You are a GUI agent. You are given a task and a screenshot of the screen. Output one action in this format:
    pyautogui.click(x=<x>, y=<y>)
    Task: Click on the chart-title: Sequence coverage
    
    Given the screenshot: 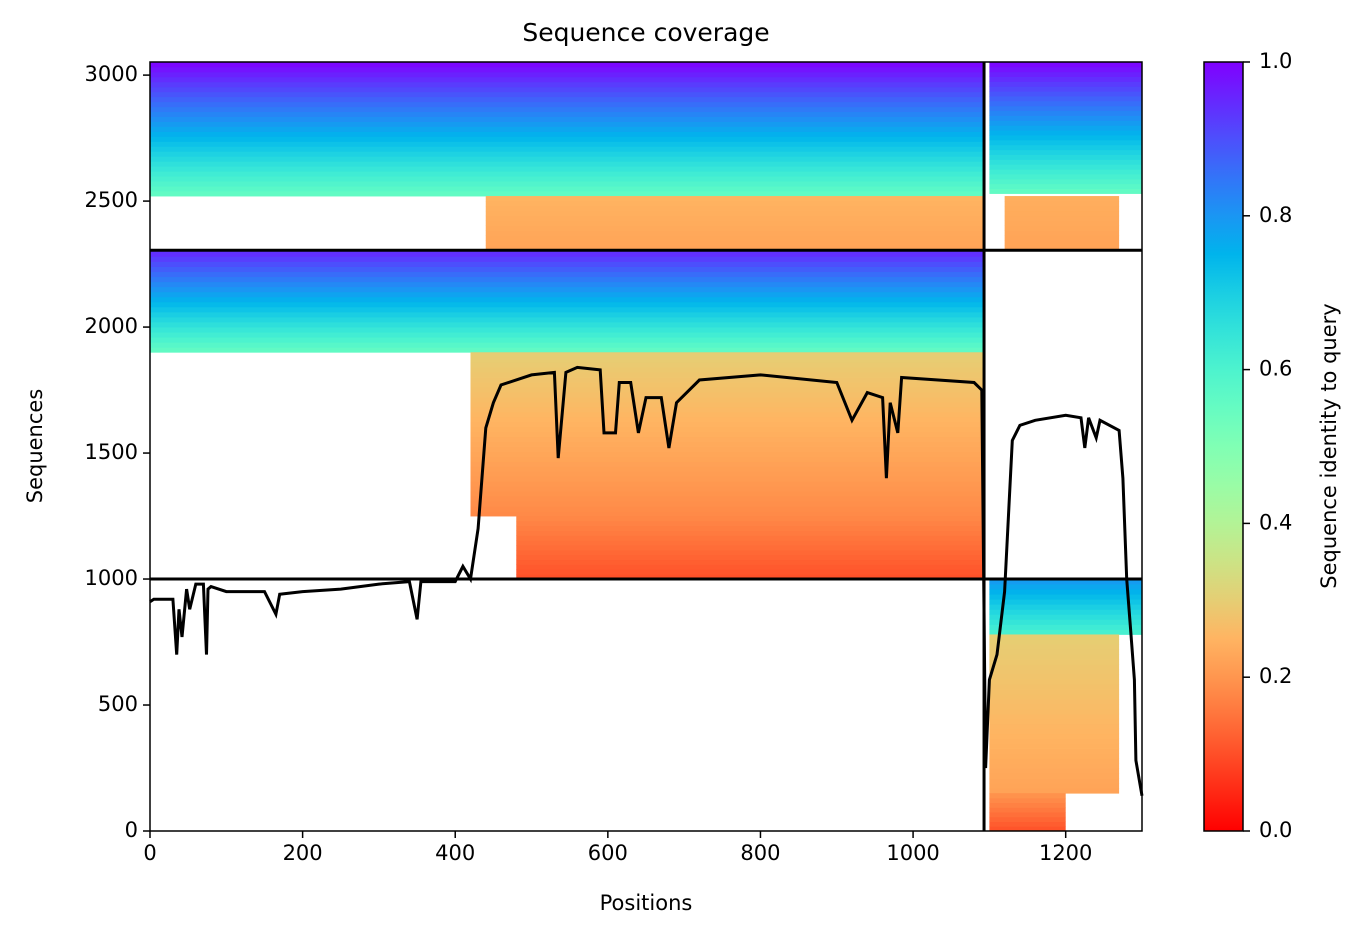 What is the action you would take?
    pyautogui.click(x=645, y=32)
    